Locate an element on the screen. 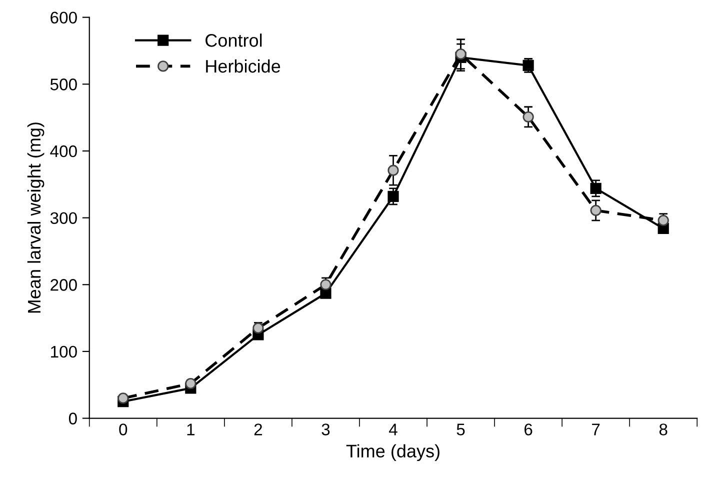 The width and height of the screenshot is (715, 495). x-tick-label: 4 is located at coordinates (393, 430).